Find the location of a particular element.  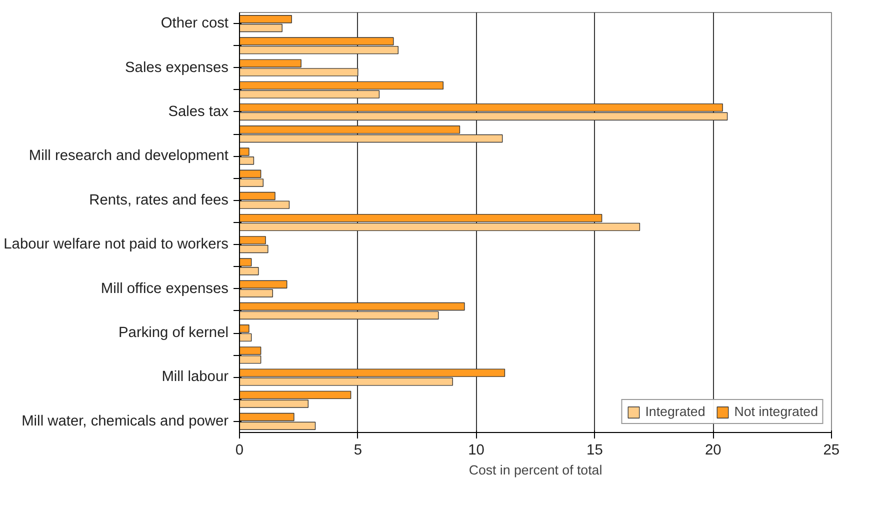

x-tick-label: 20 is located at coordinates (713, 450).